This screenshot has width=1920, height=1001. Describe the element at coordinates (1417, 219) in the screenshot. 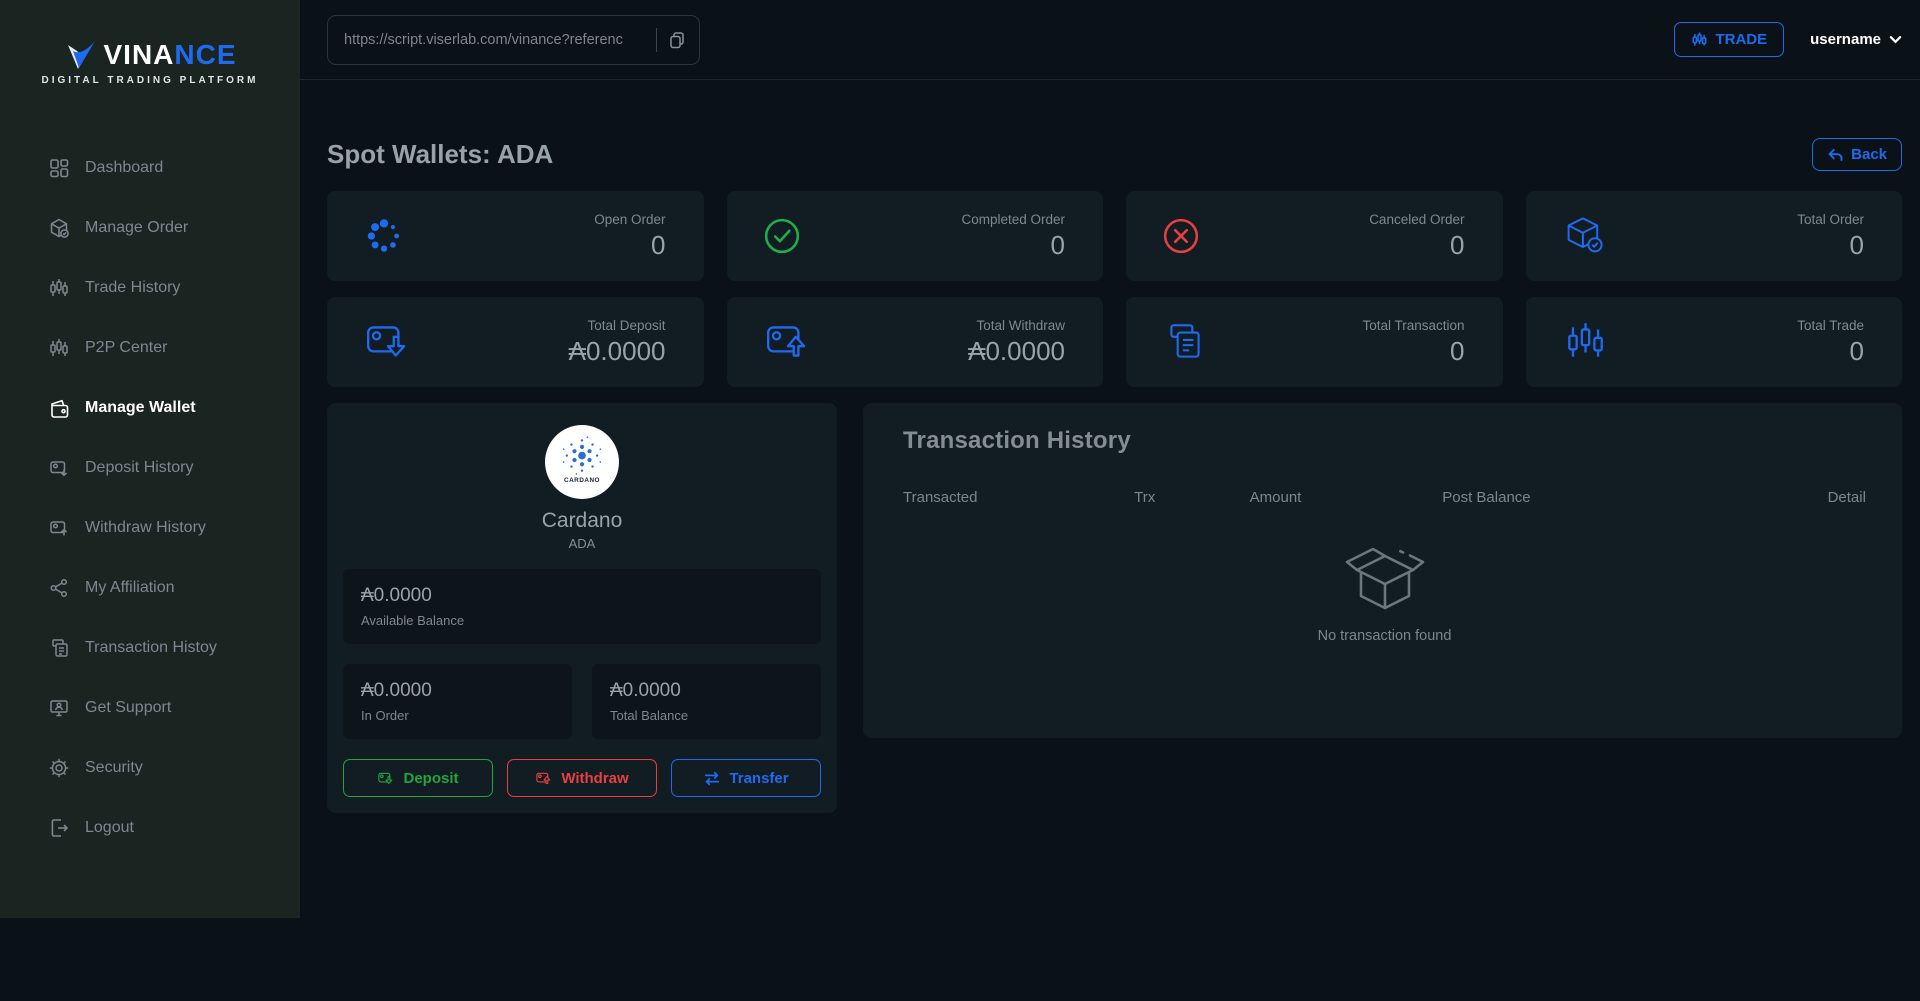

I see `stat-label: Canceled Order` at that location.